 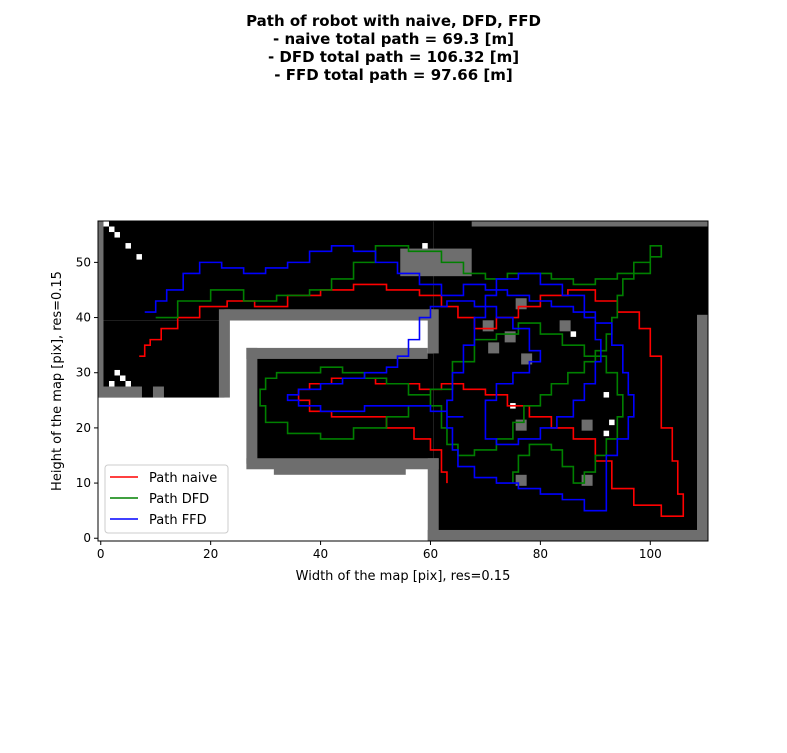 I want to click on title-line-3: - DFD total path = 106.32 [m], so click(x=393, y=57).